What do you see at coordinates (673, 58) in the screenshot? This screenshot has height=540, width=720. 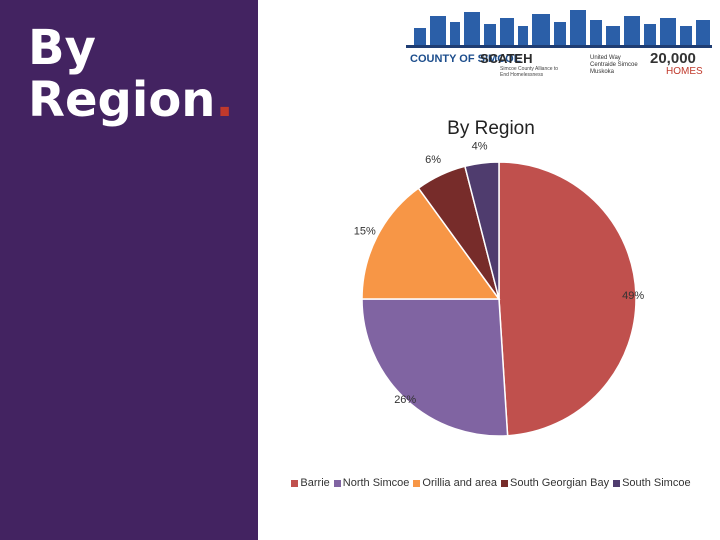 I see `20000-homes-logo: 20,000` at bounding box center [673, 58].